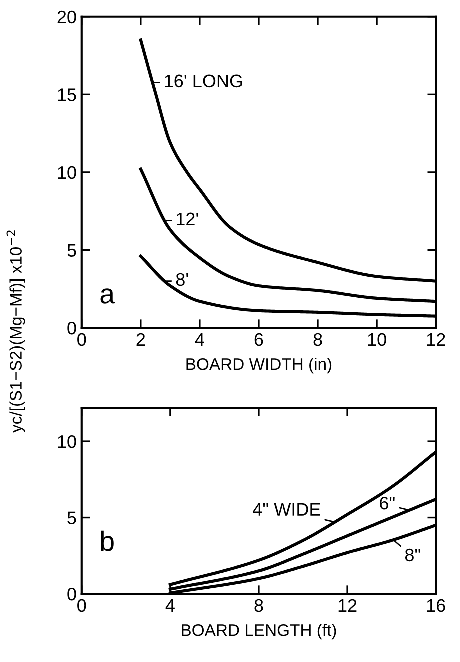  What do you see at coordinates (286, 509) in the screenshot?
I see `legend-label: 4" WIDE` at bounding box center [286, 509].